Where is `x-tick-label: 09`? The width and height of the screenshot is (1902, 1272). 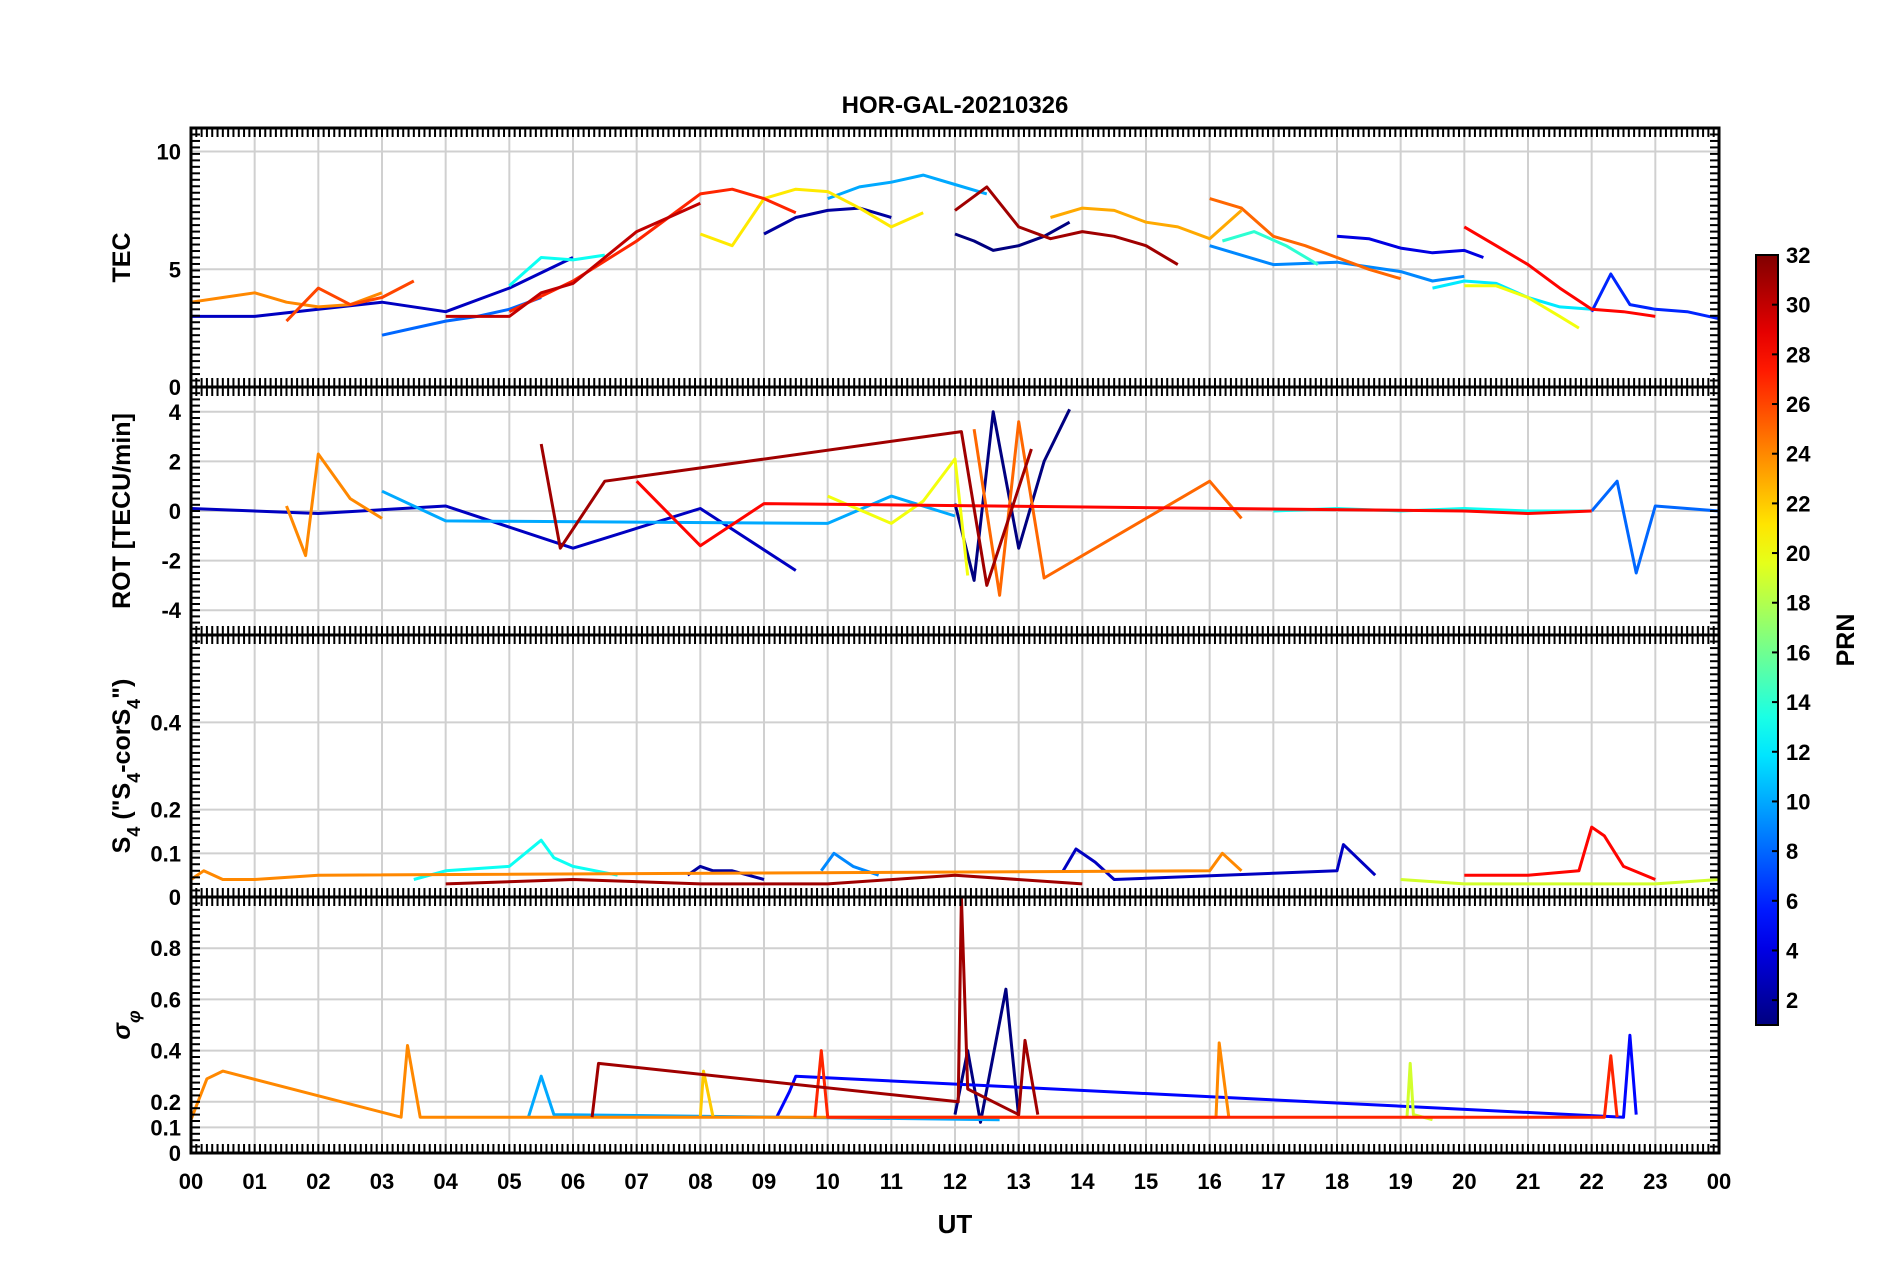 x-tick-label: 09 is located at coordinates (764, 1181).